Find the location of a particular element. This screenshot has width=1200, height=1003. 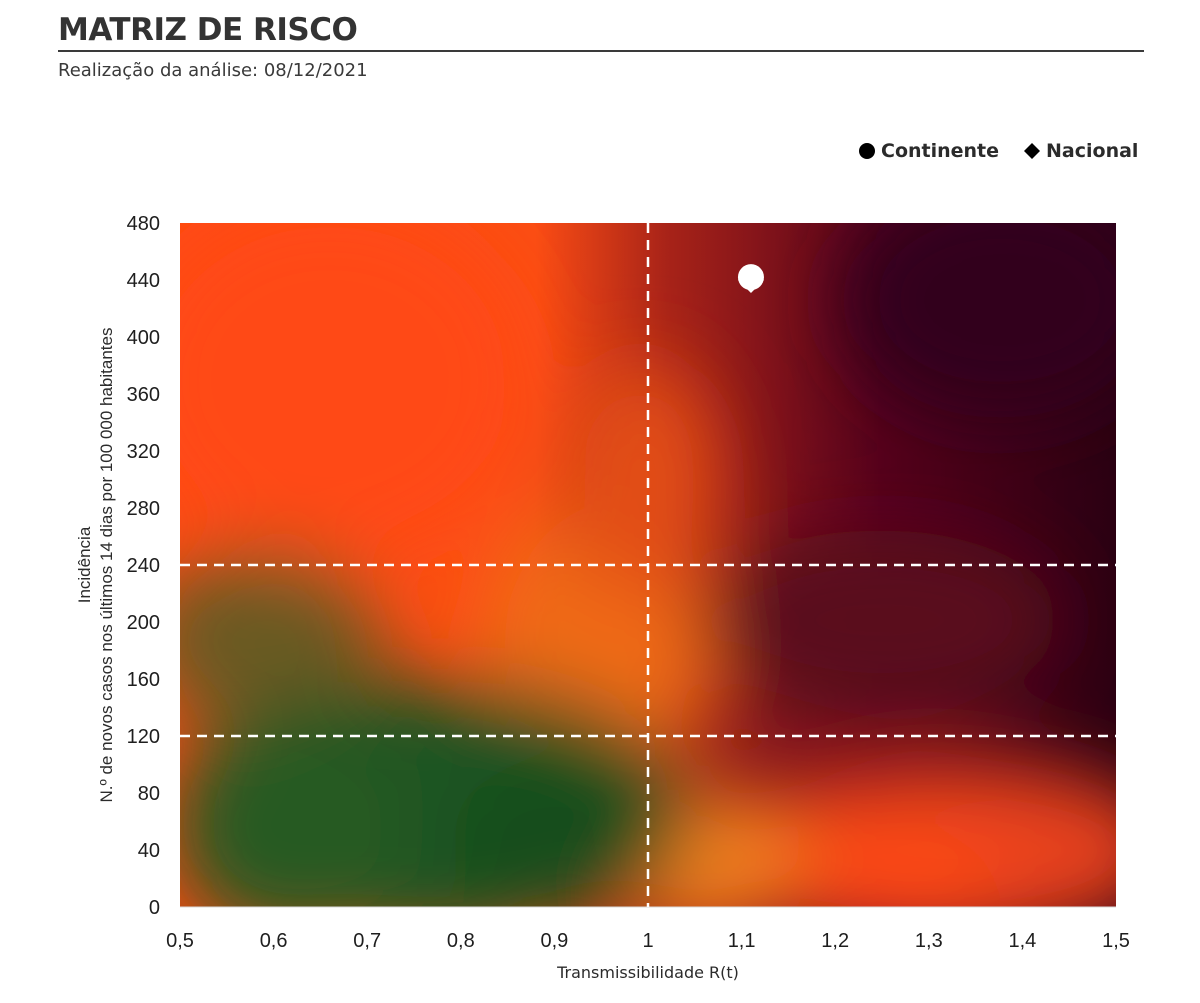

page-title: MATRIZ DE RISCO is located at coordinates (208, 30).